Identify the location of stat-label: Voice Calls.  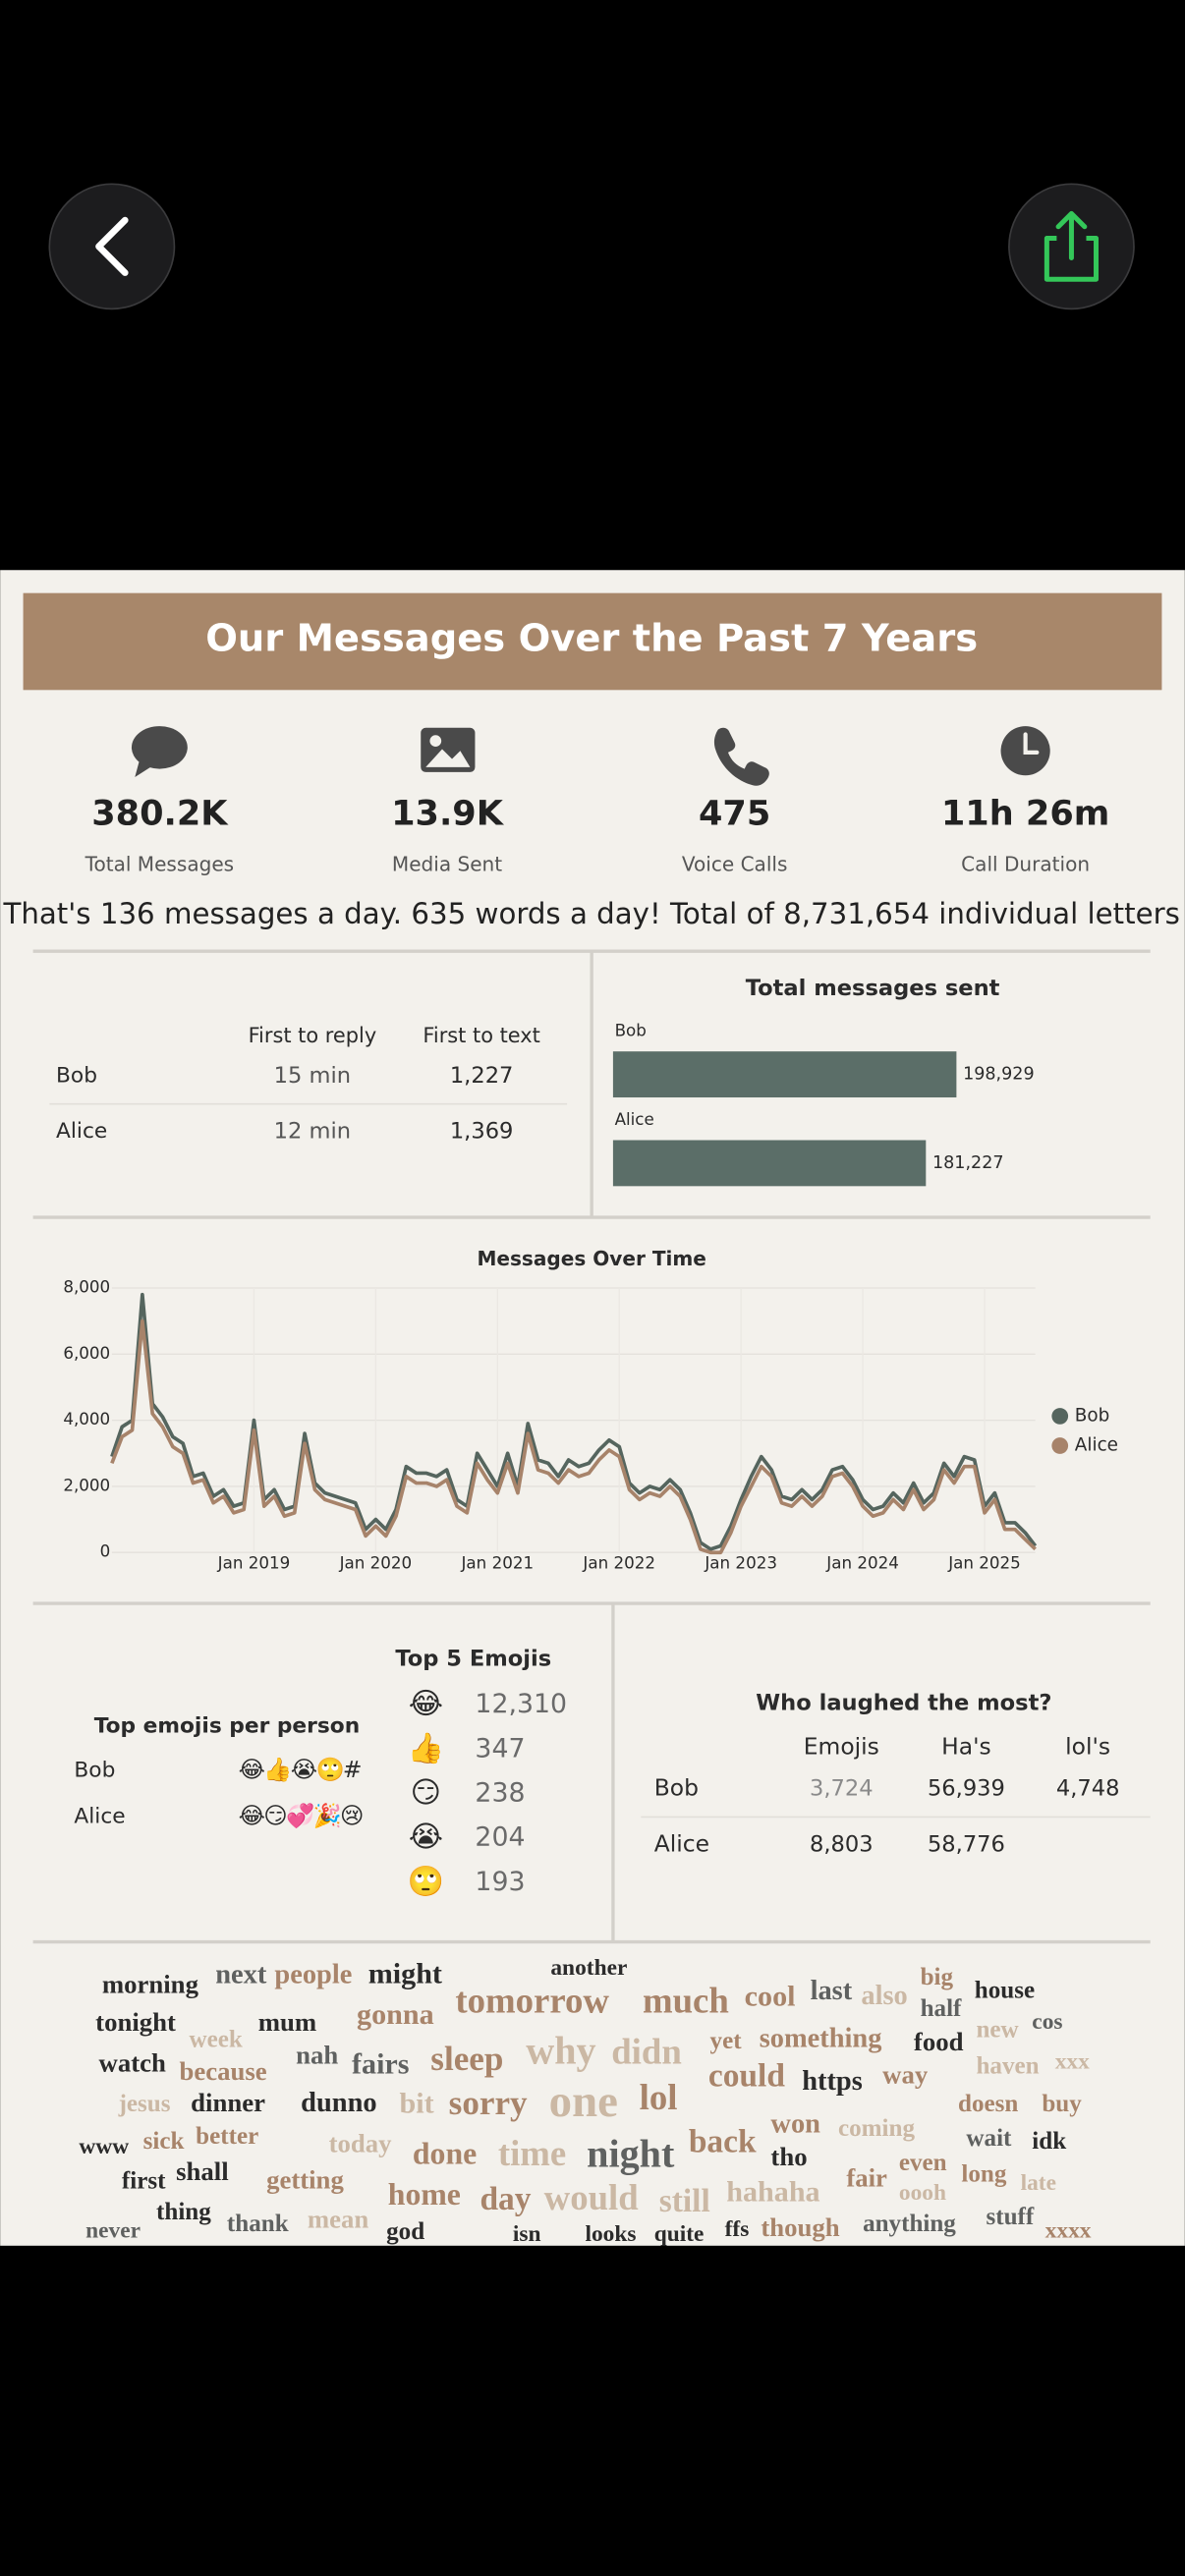
(735, 864).